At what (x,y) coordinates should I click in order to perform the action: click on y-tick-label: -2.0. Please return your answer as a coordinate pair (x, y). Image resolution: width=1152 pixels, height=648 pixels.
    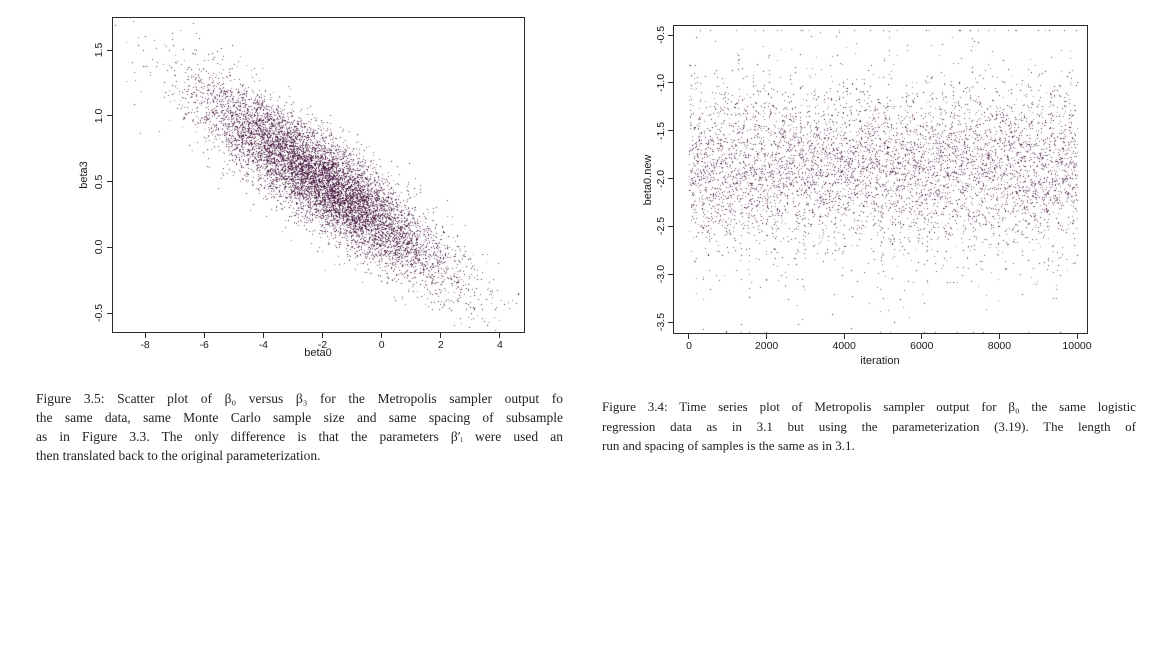
    Looking at the image, I should click on (661, 178).